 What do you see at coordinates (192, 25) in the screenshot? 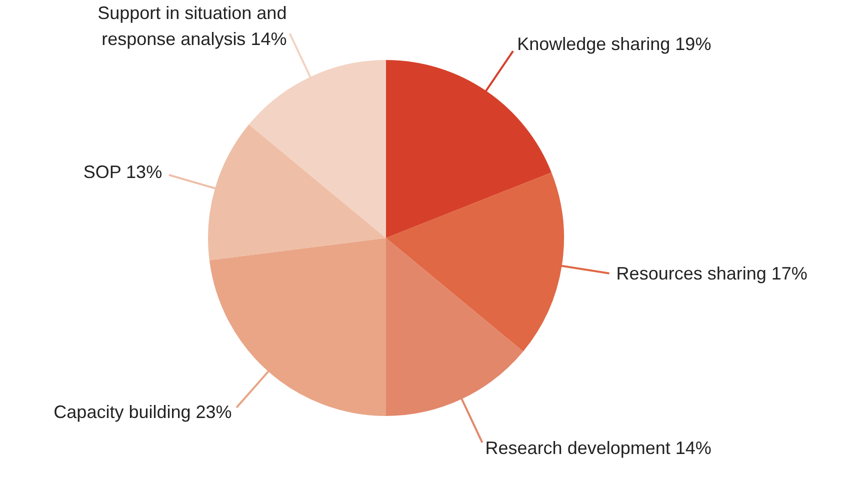
I see `slice-label: Support in situation and response analysis 14%` at bounding box center [192, 25].